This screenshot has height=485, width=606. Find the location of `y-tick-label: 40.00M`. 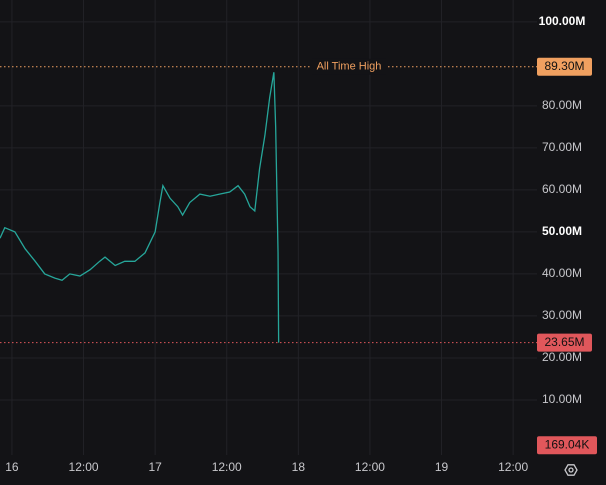

y-tick-label: 40.00M is located at coordinates (562, 273).